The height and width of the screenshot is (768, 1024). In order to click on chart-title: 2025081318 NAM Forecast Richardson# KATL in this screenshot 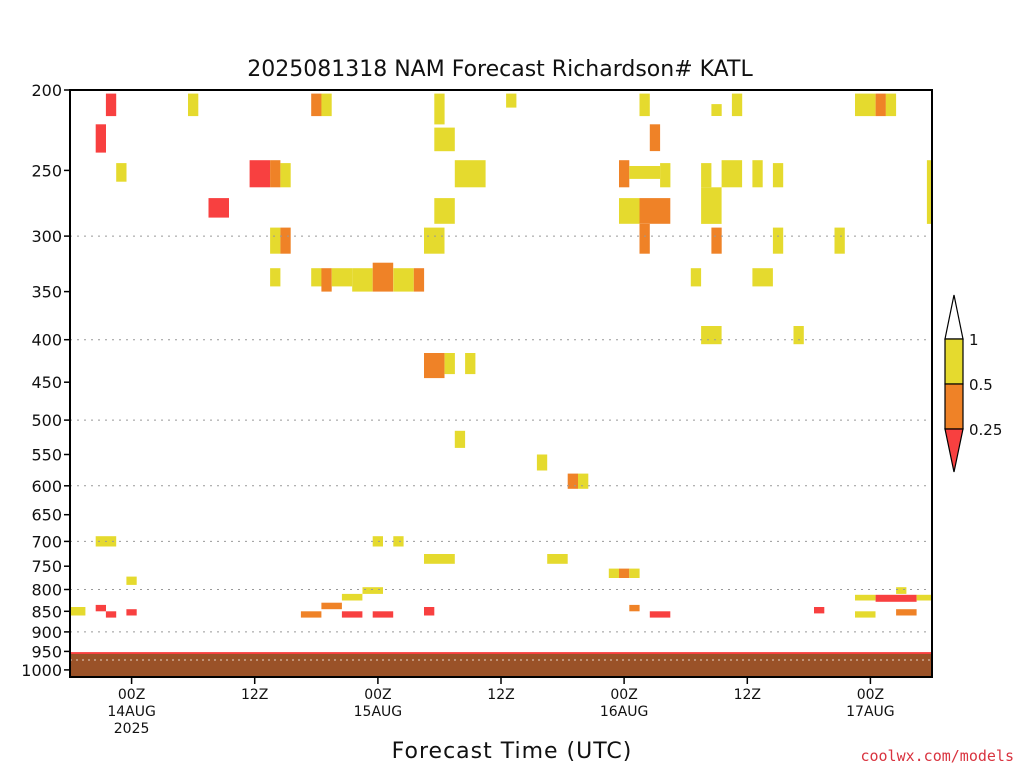, I will do `click(500, 69)`.